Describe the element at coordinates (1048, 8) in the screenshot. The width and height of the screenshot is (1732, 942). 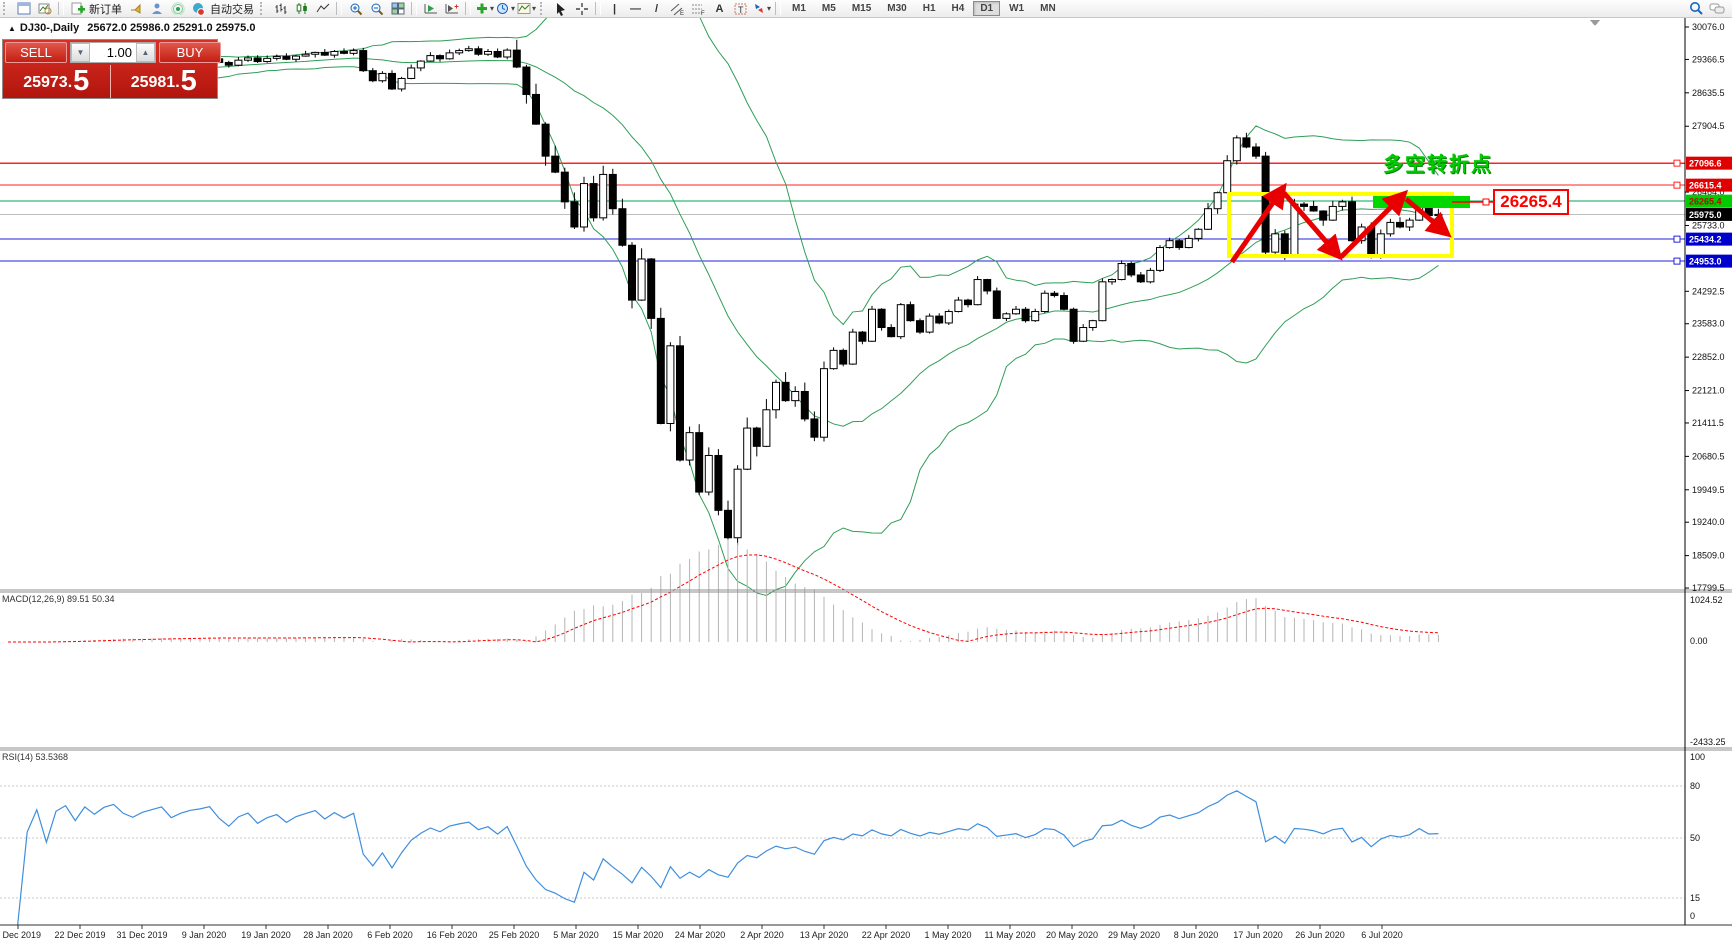
I see `timeframe-mn-button: MN` at that location.